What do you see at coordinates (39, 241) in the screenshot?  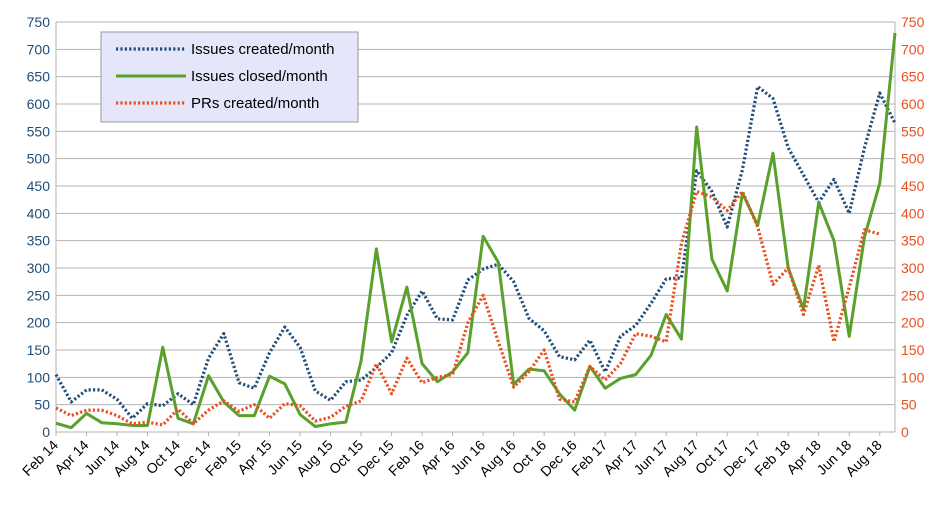 I see `y-tick-label-left: 350` at bounding box center [39, 241].